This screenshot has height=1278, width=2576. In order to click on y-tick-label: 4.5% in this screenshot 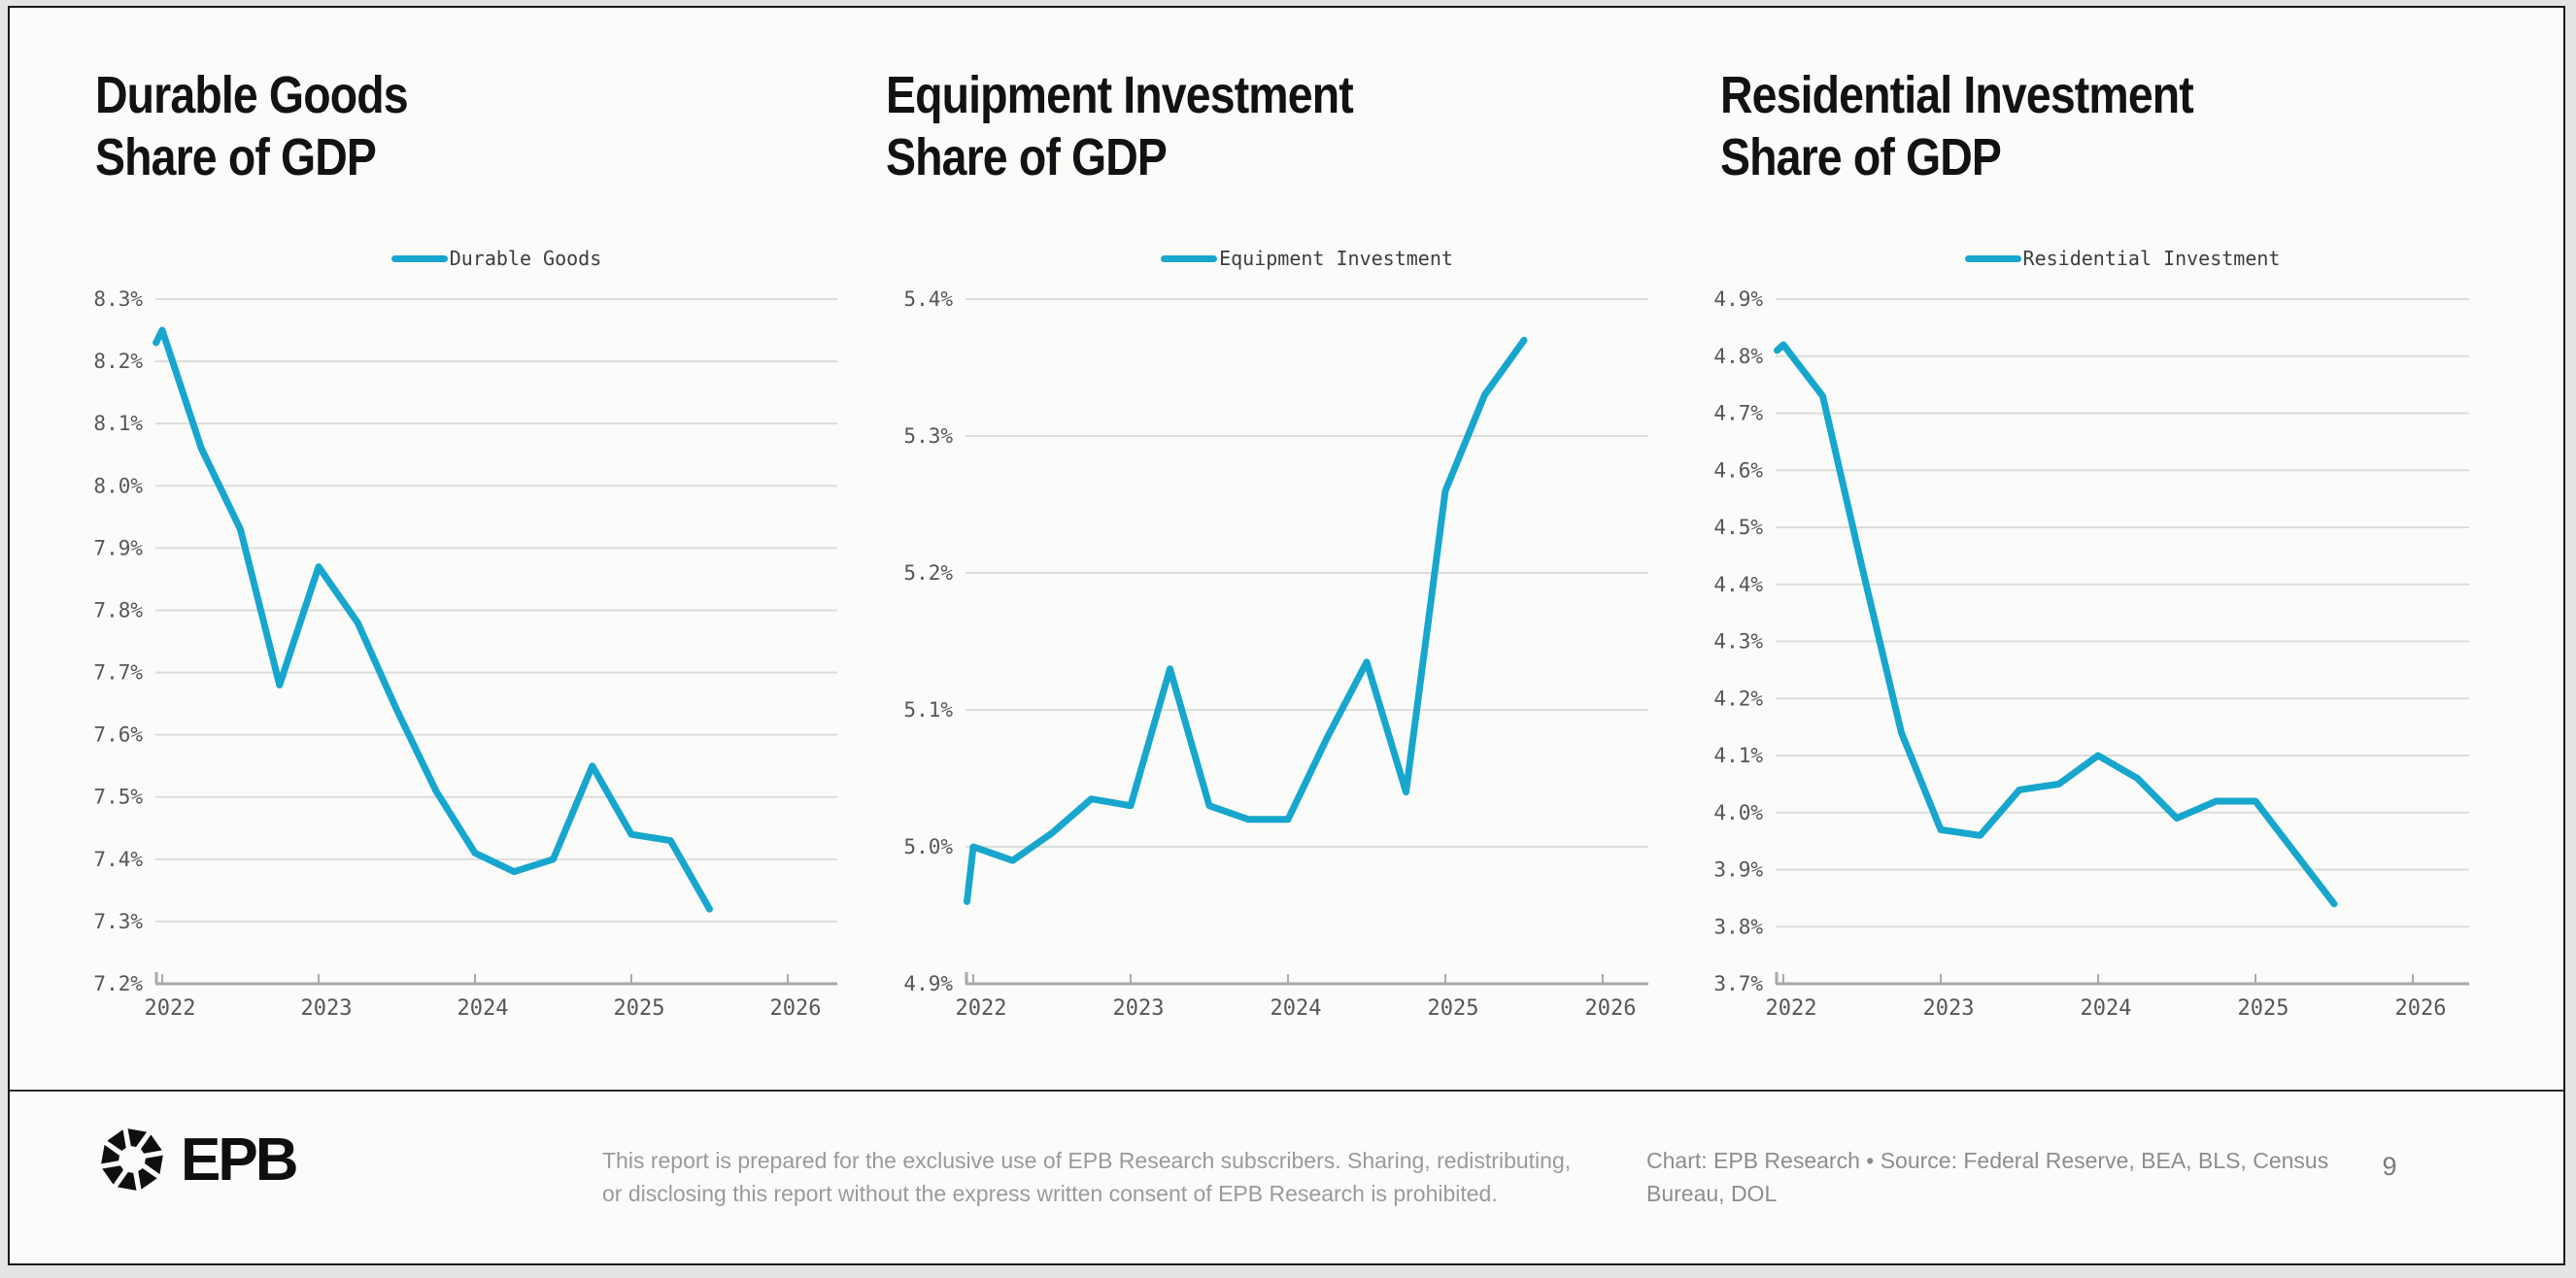, I will do `click(1738, 527)`.